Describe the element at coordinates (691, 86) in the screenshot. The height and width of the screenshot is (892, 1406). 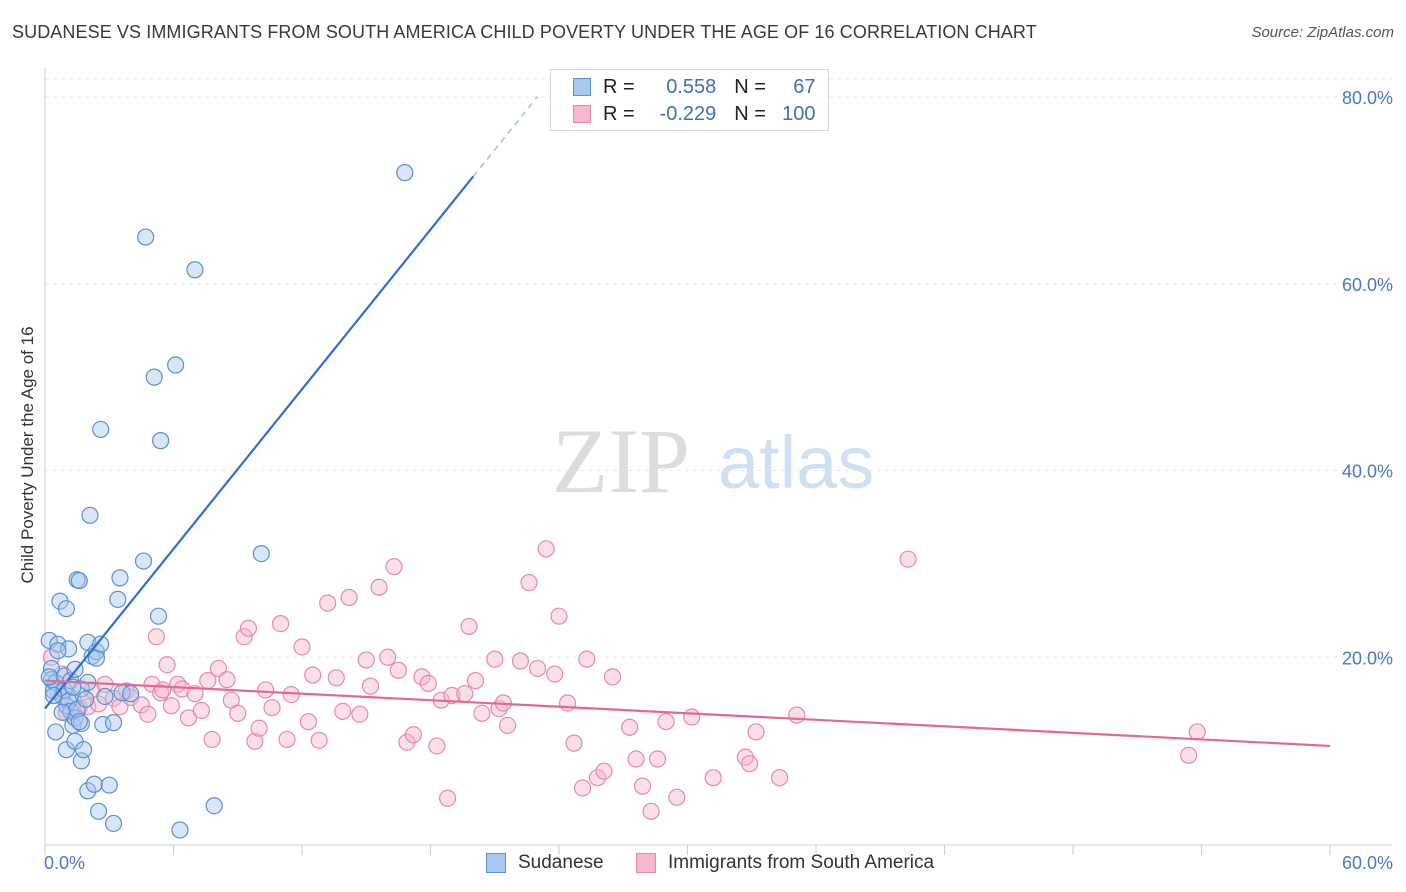
I see `legend-r-value: 0.558` at that location.